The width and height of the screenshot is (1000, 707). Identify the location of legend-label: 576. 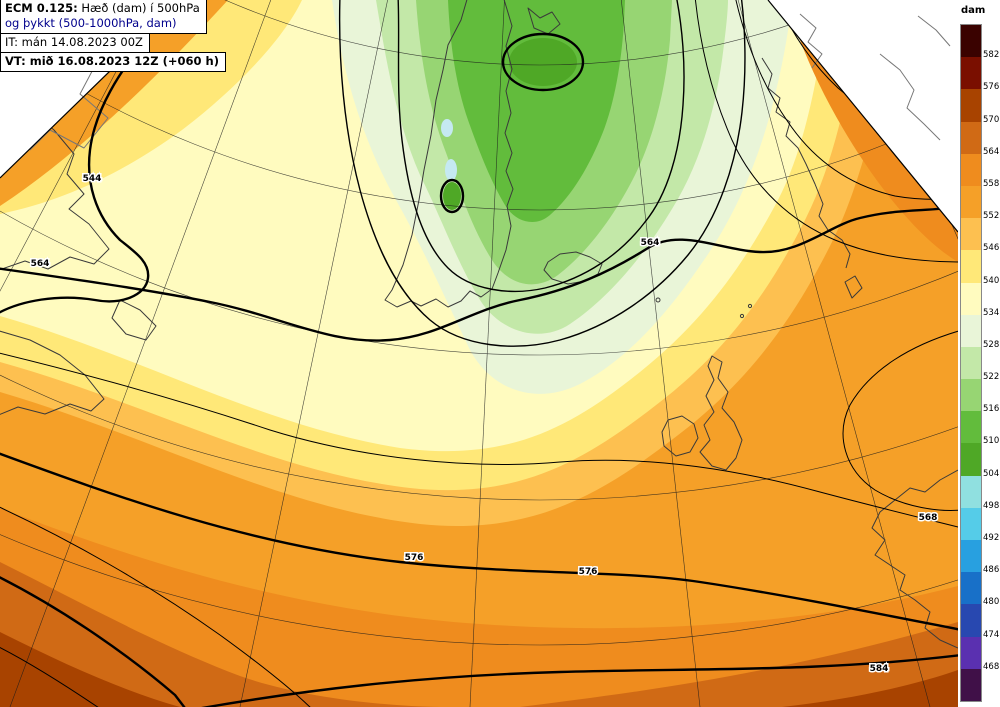
(991, 87).